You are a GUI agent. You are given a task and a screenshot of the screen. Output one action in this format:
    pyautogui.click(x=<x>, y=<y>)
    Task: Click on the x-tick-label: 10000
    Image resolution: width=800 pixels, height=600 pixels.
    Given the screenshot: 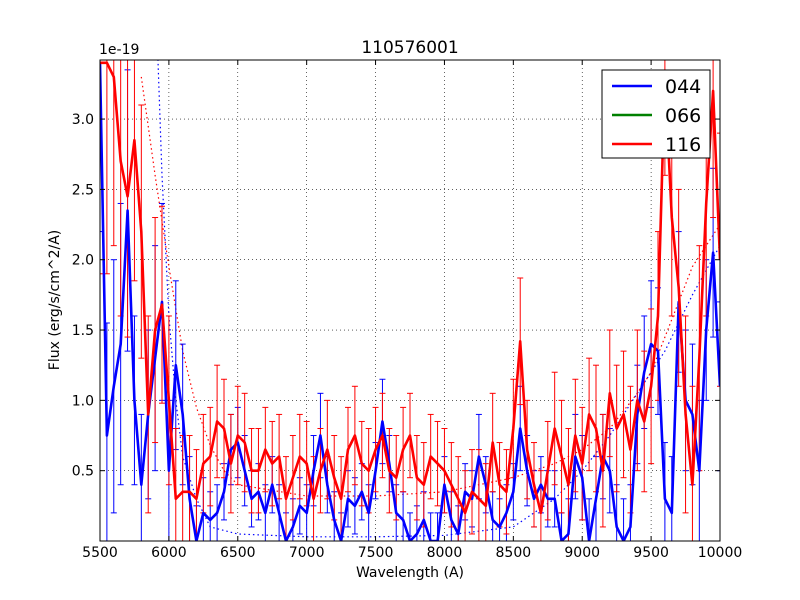 What is the action you would take?
    pyautogui.click(x=720, y=553)
    